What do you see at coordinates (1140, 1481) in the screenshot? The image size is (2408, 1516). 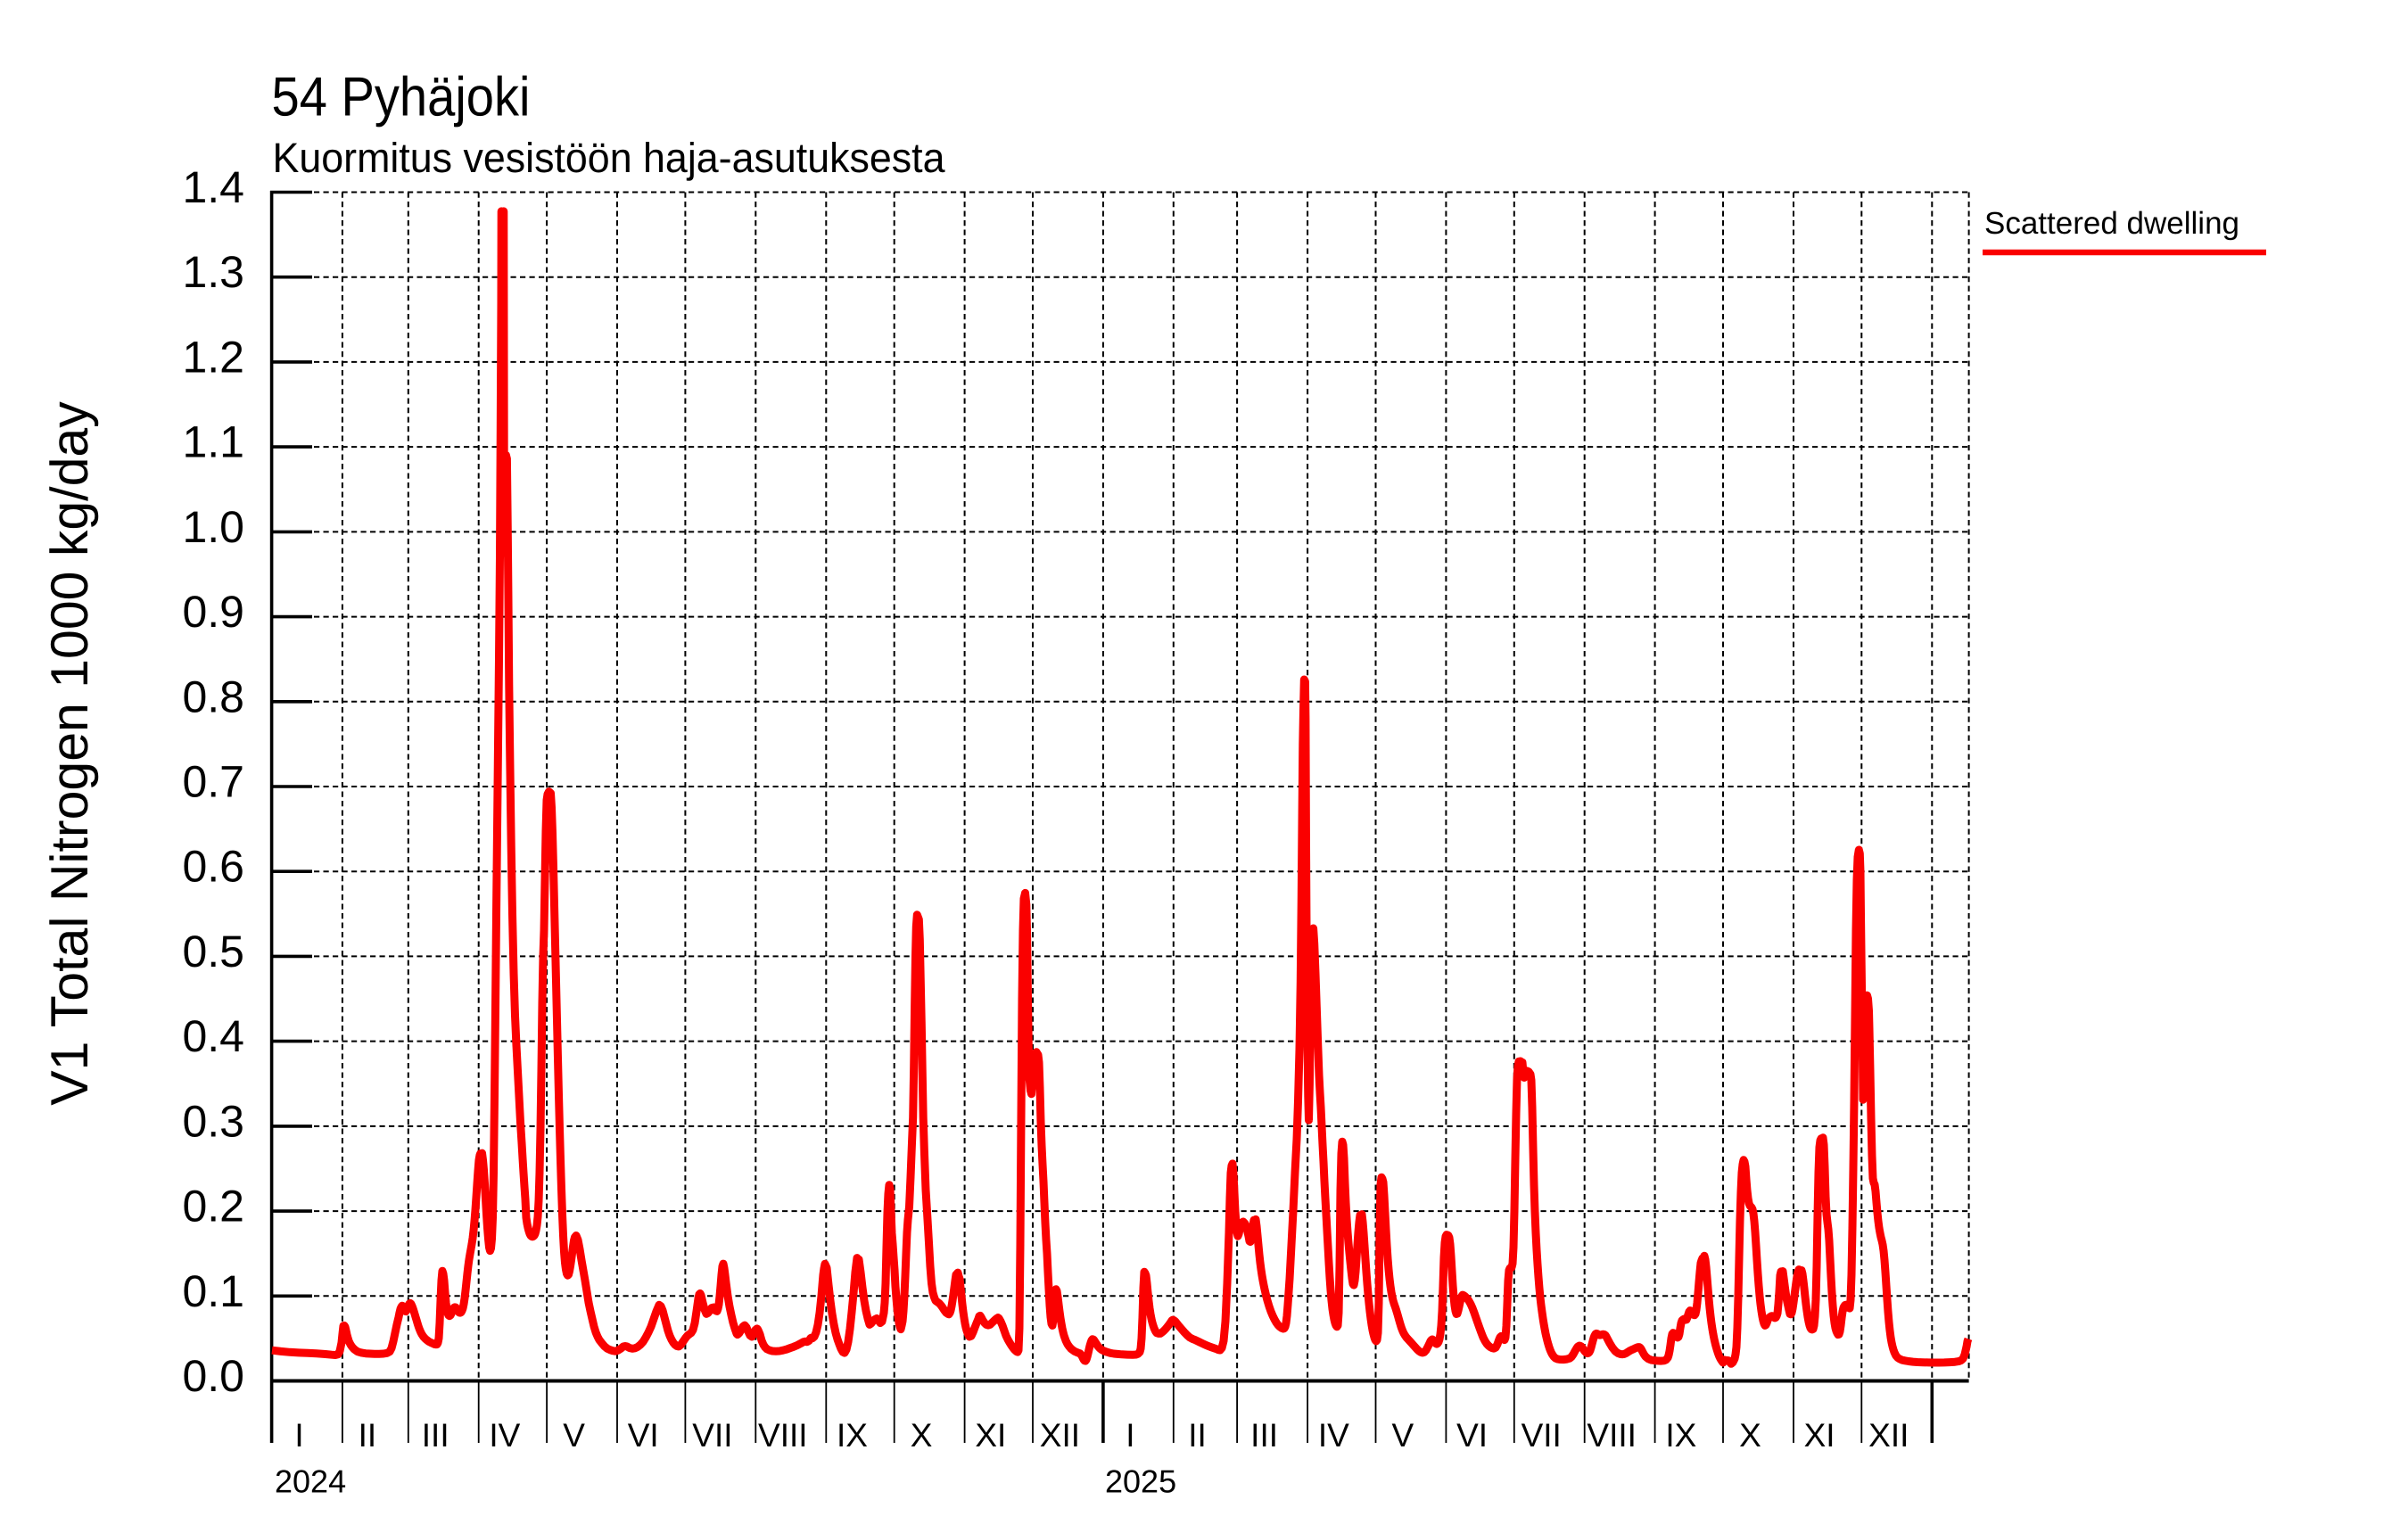 I see `svg-text: 2025` at bounding box center [1140, 1481].